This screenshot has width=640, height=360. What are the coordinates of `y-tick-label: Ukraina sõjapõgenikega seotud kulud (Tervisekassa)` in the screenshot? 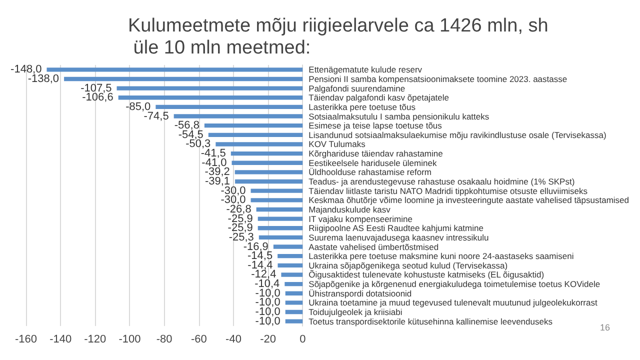 It's located at (408, 265).